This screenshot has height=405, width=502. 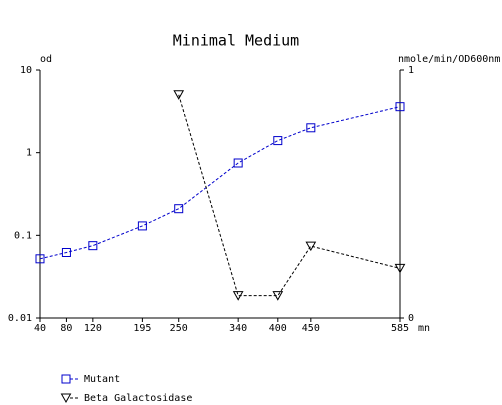 What do you see at coordinates (179, 328) in the screenshot?
I see `x-tick-label: 250` at bounding box center [179, 328].